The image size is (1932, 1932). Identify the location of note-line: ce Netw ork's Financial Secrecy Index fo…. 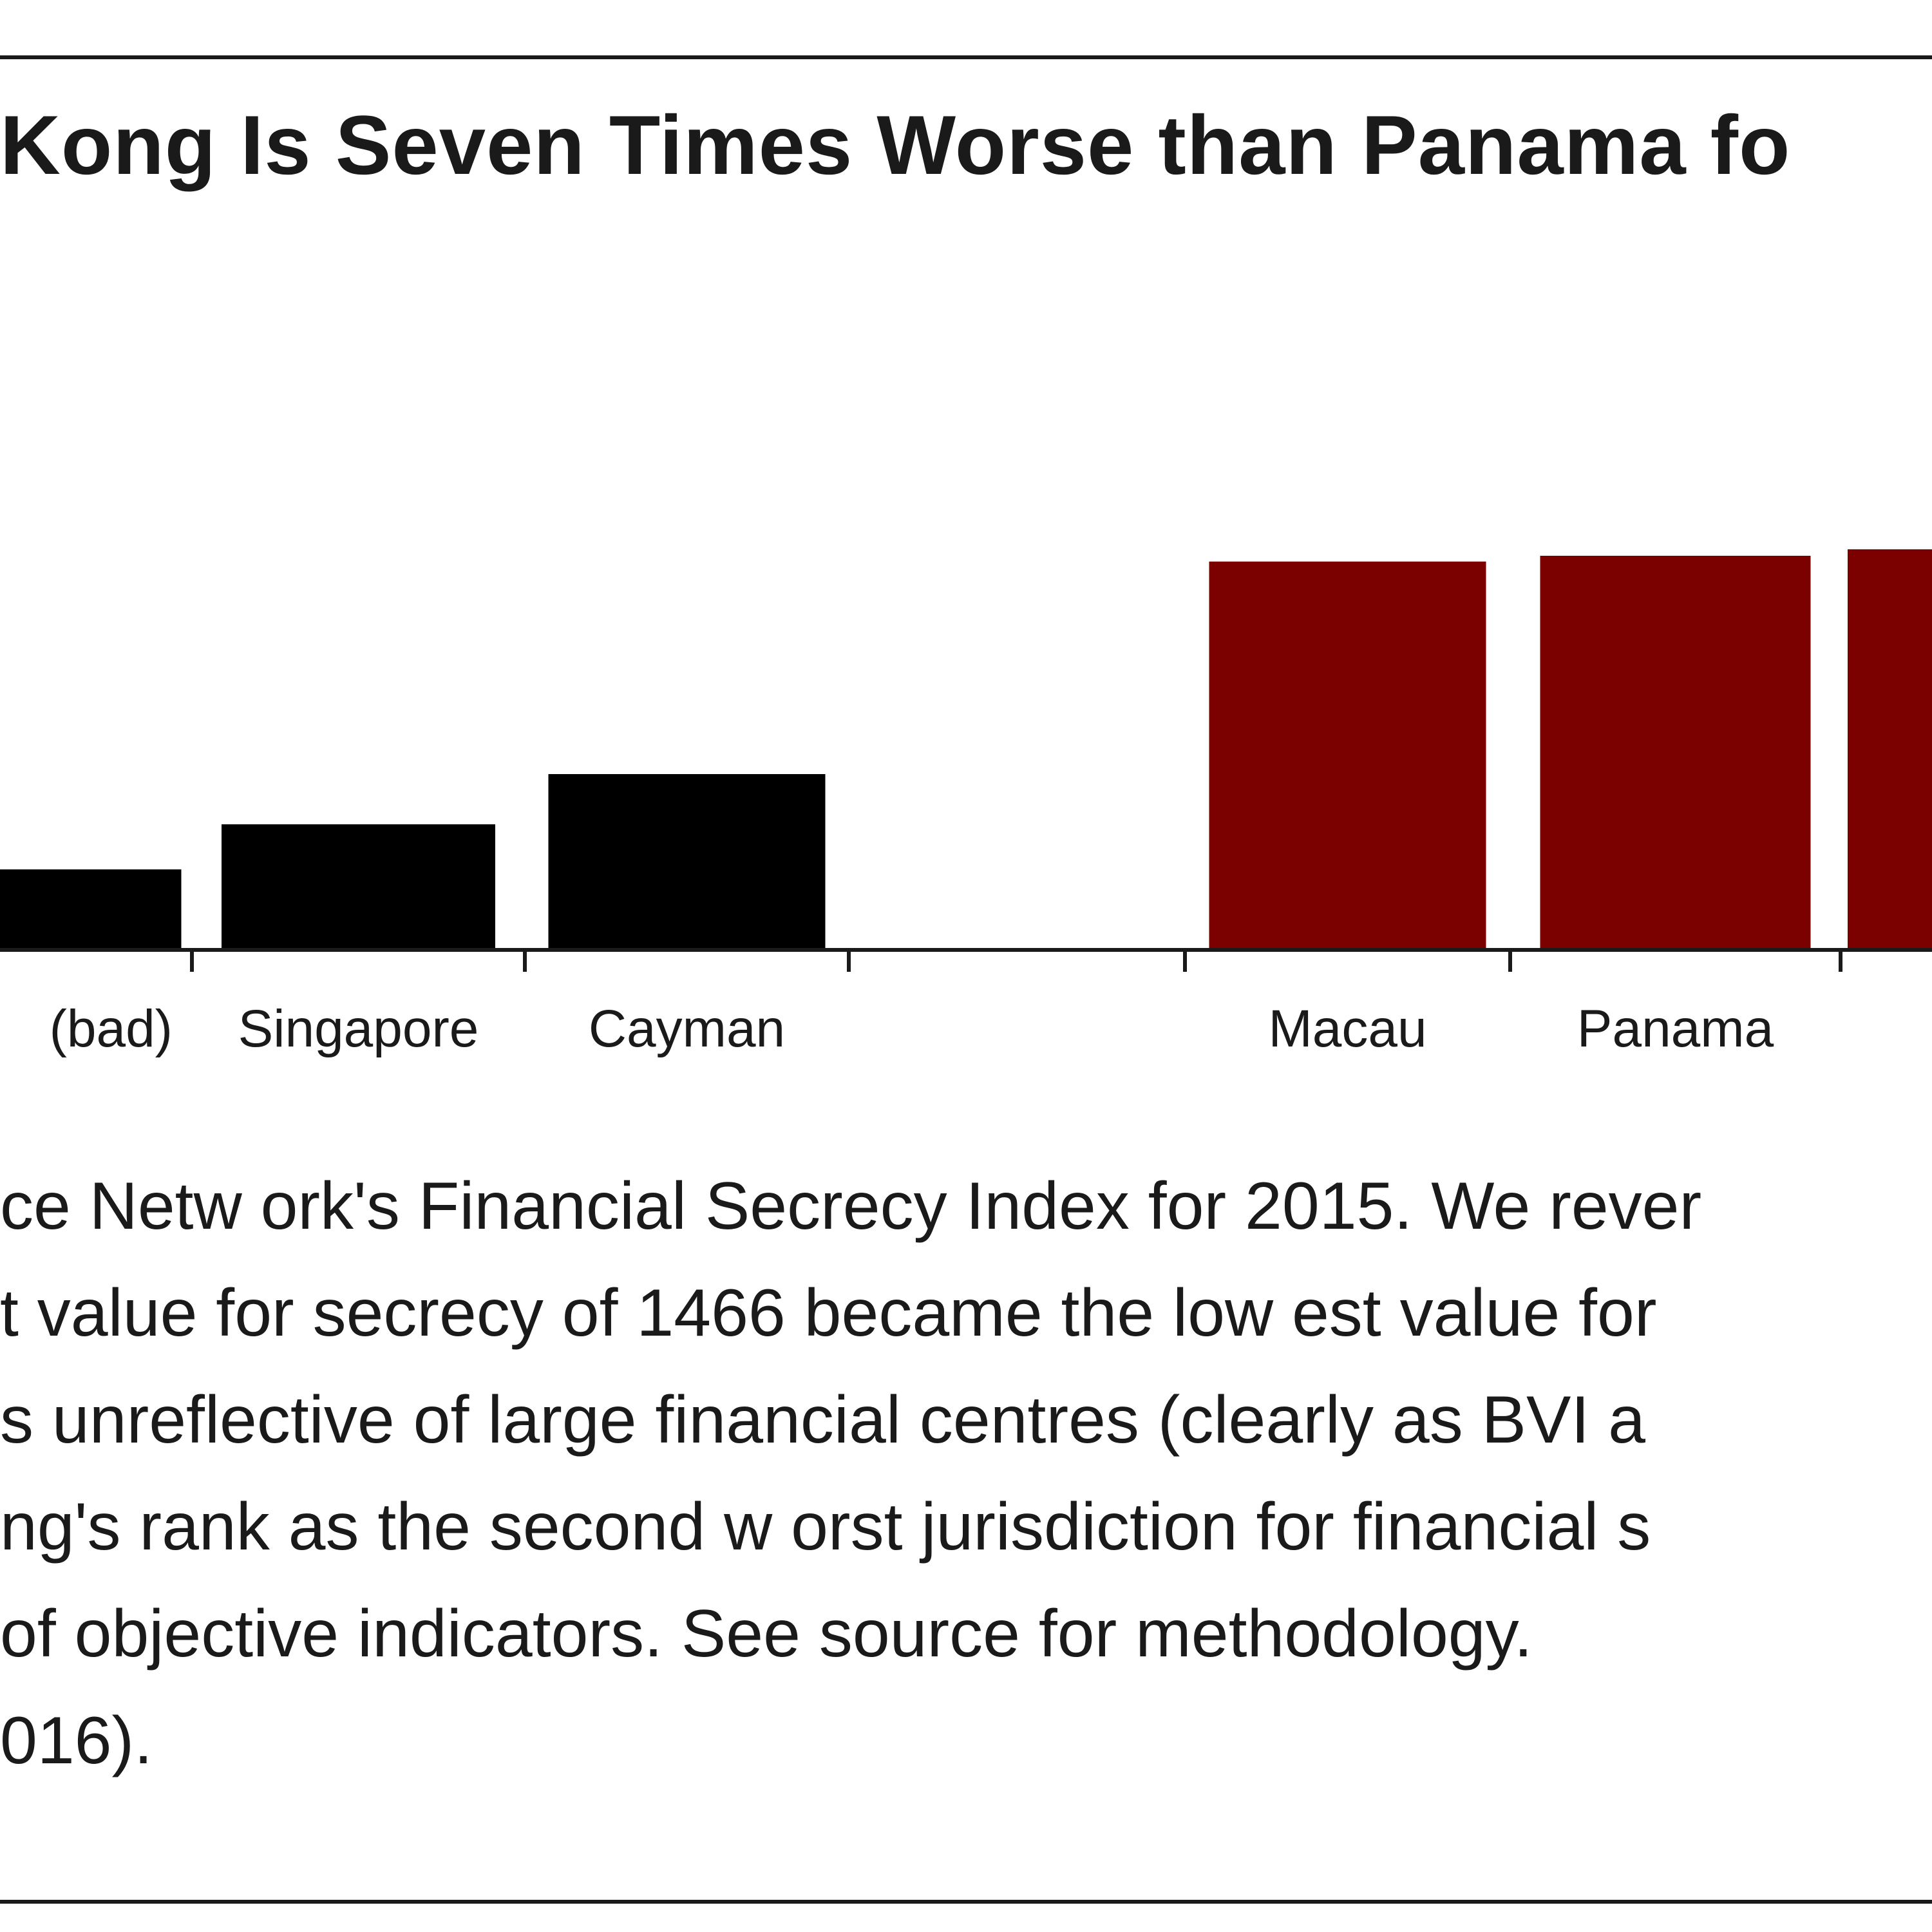
(851, 1206).